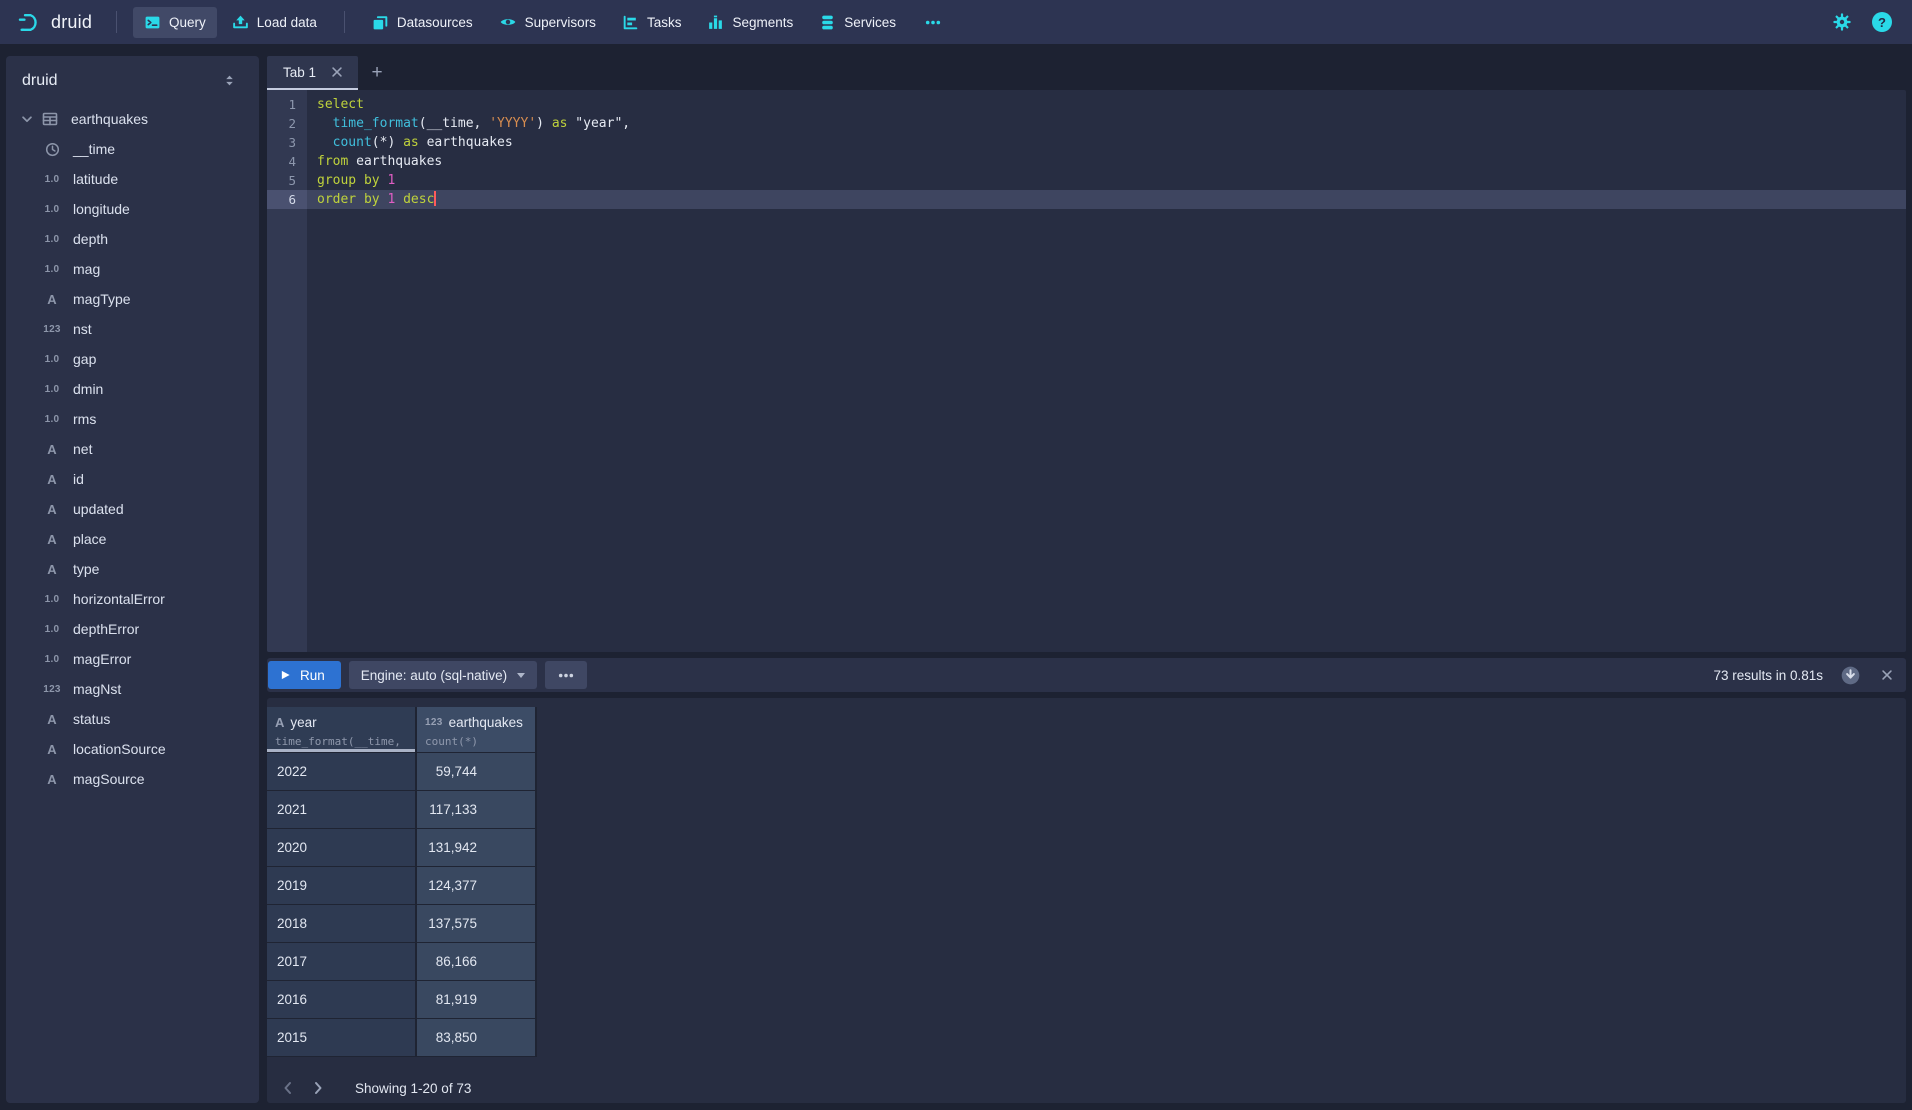 This screenshot has width=1912, height=1110. Describe the element at coordinates (92, 719) in the screenshot. I see `column-name: status` at that location.